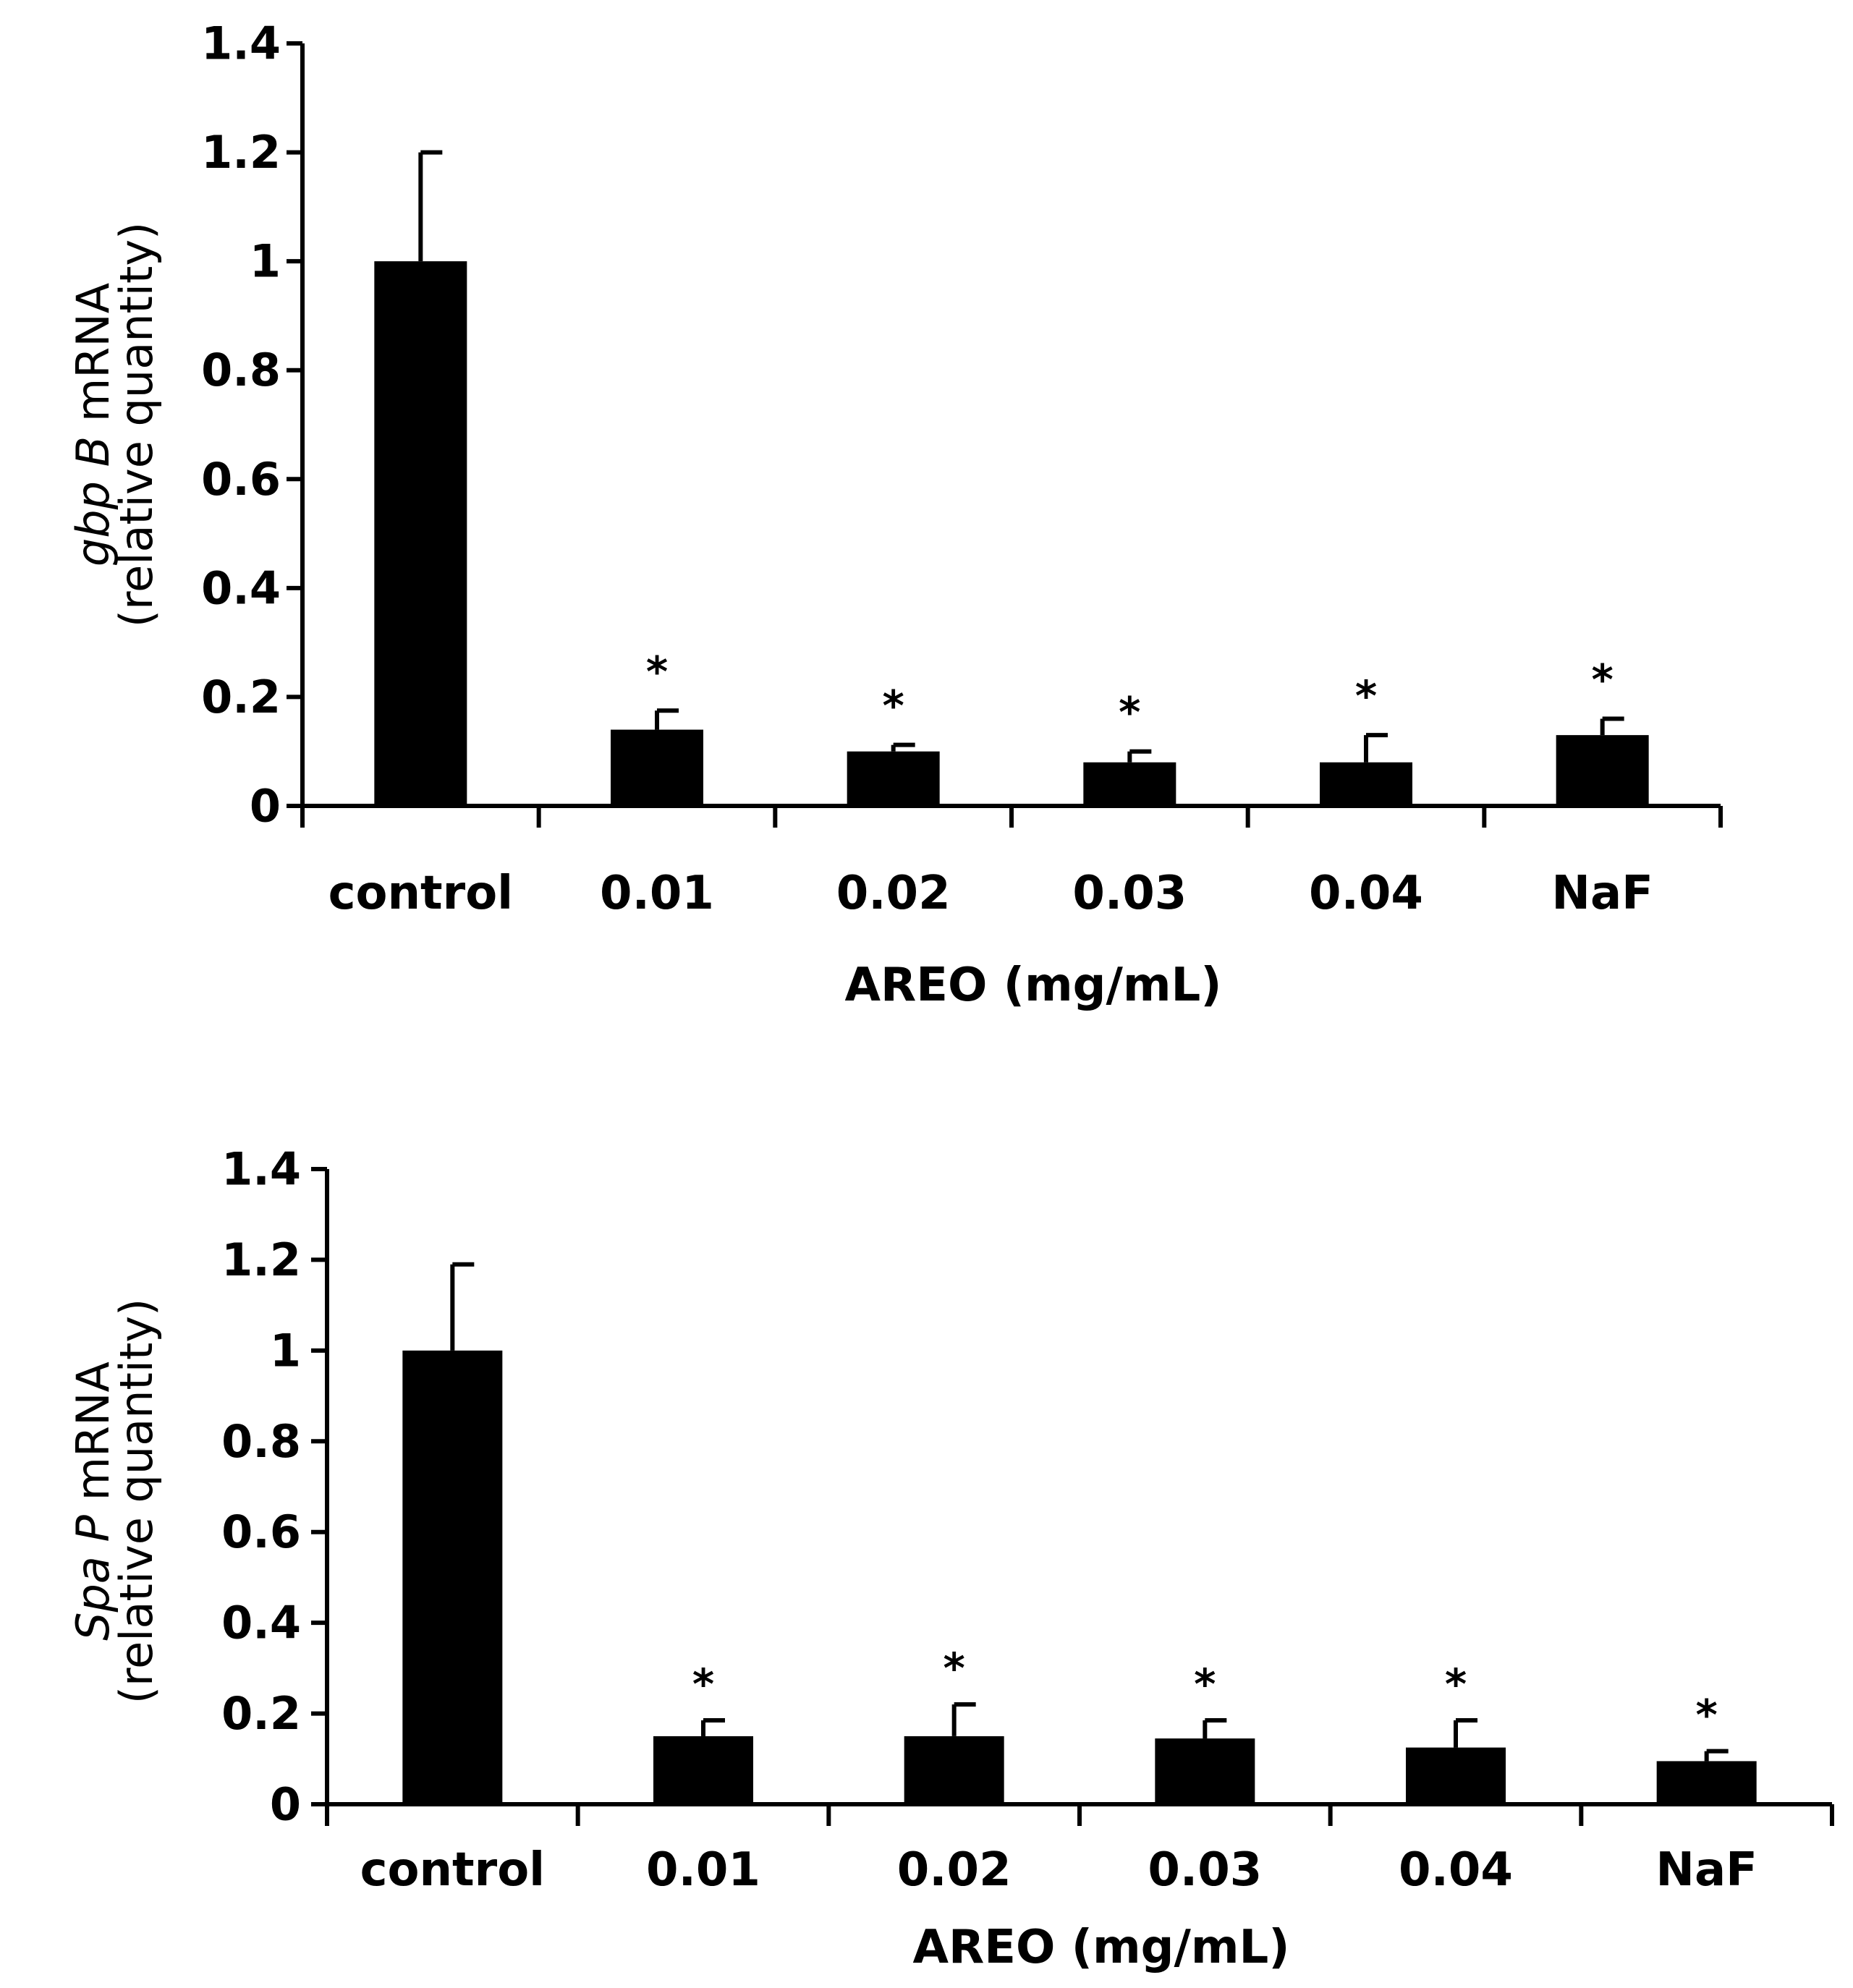 The image size is (1853, 1988). I want to click on y-axis-title: Spa P mRNA, so click(93, 1501).